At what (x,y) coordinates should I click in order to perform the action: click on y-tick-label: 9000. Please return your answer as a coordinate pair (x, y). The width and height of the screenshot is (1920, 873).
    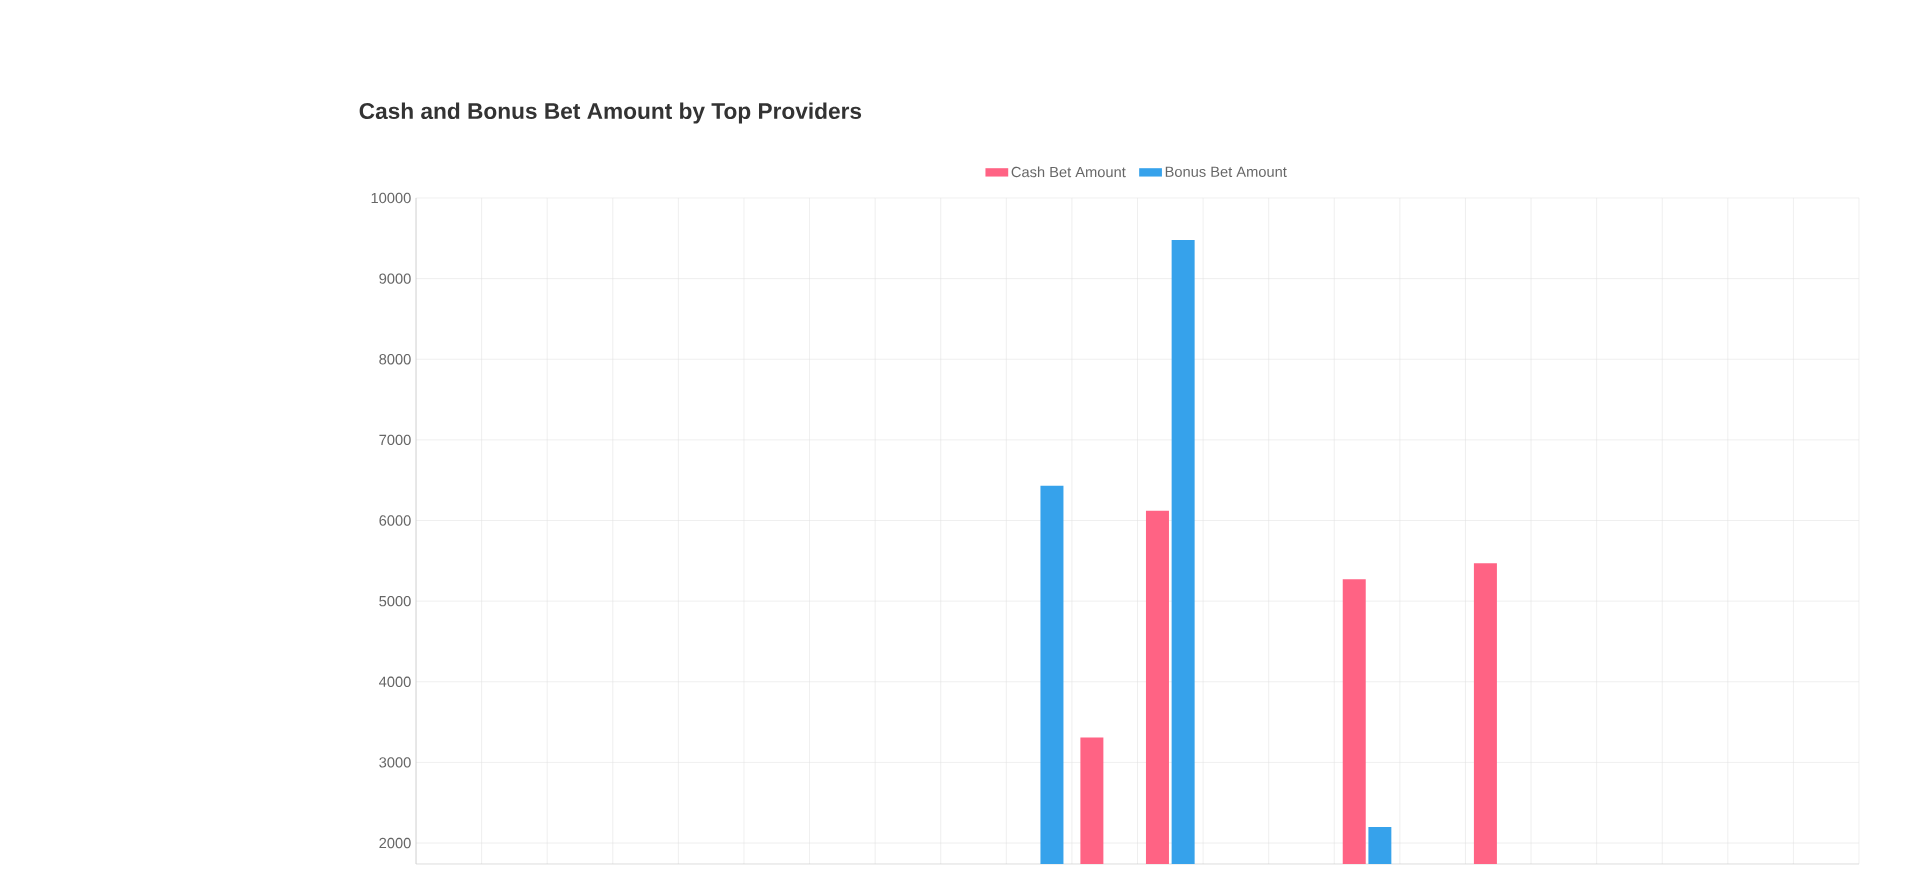
    Looking at the image, I should click on (395, 278).